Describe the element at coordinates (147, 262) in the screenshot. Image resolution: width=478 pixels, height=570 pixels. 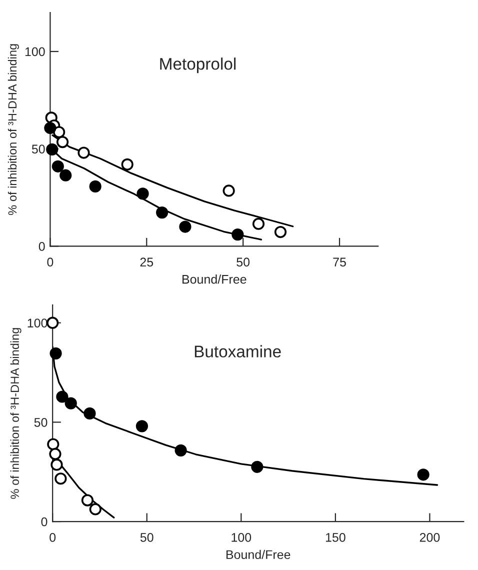
I see `x-tick-label: 25` at that location.